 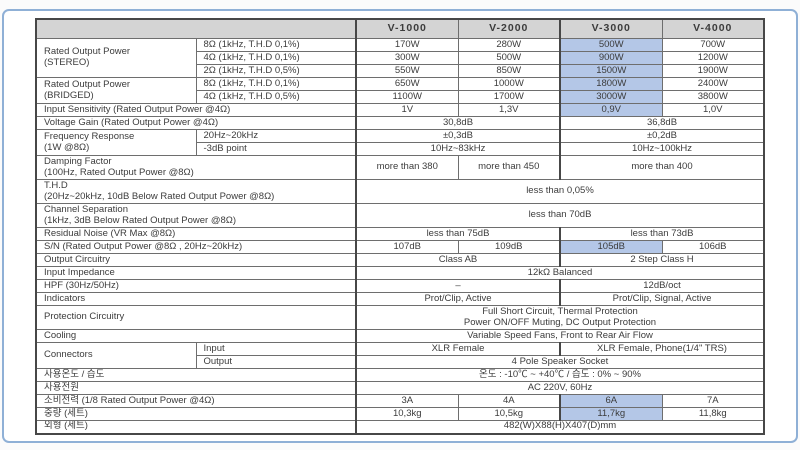 I want to click on row-label: Cooling, so click(x=196, y=336).